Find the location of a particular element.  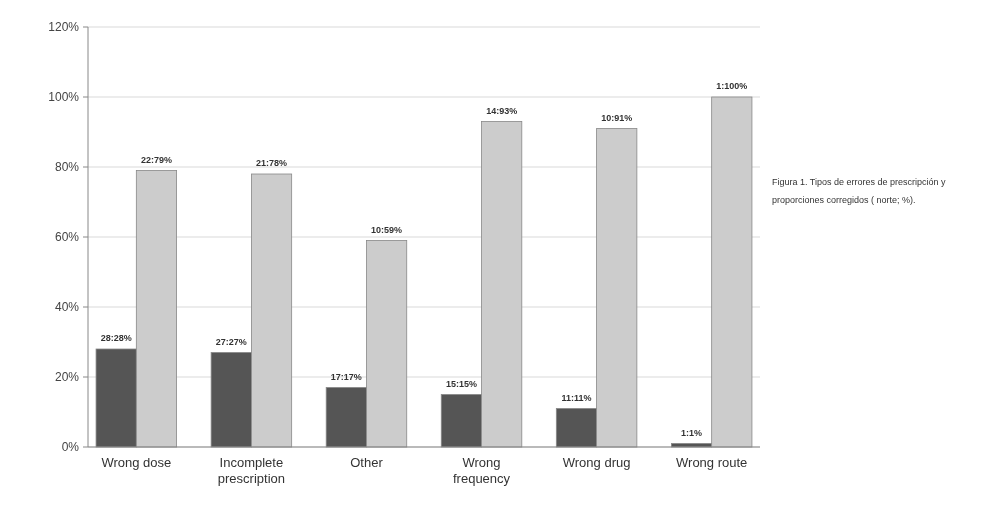

y-tick-label: 120% is located at coordinates (64, 27).